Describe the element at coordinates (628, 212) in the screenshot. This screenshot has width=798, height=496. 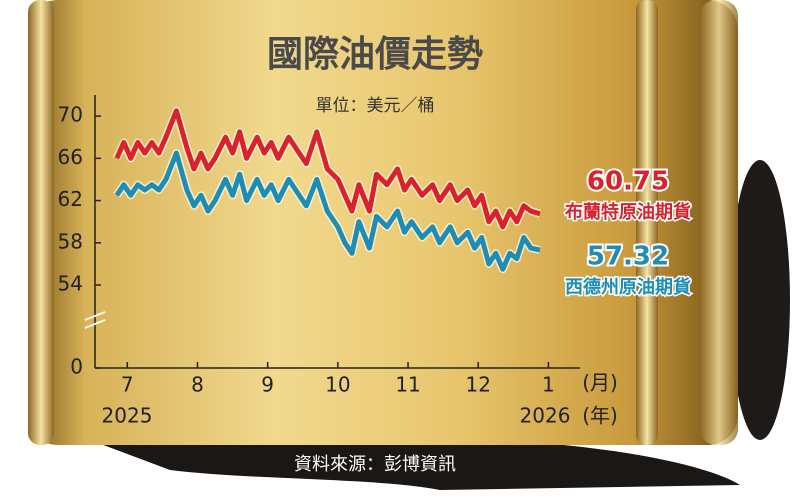
I see `legend-label: 布蘭特原油期貨` at that location.